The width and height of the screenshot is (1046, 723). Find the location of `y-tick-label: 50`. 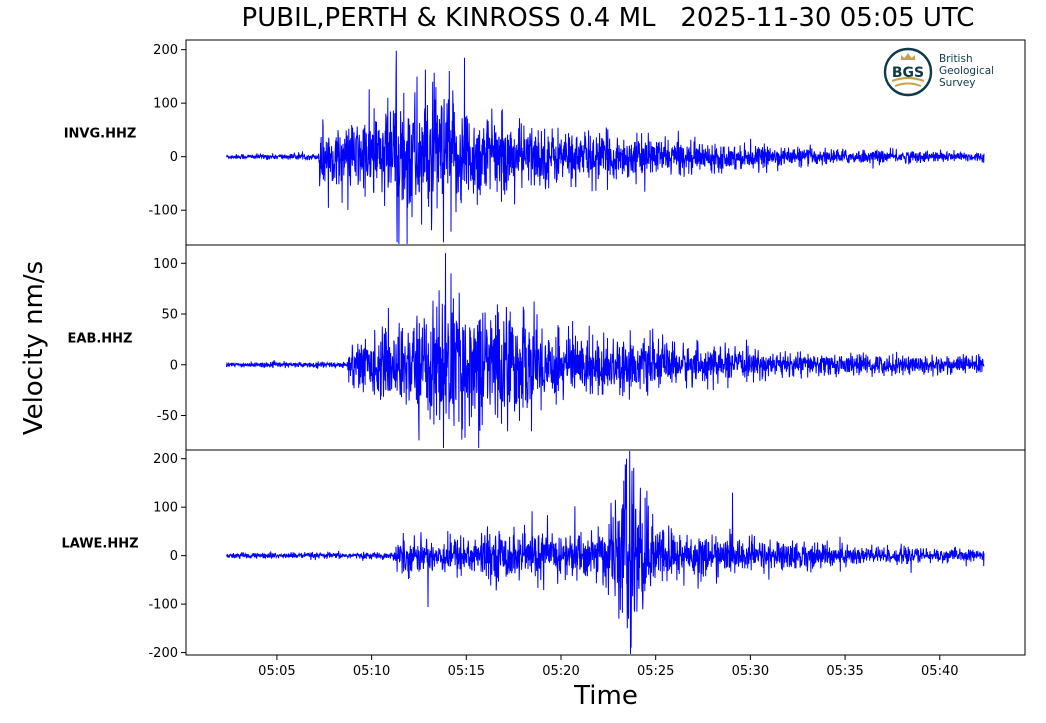

y-tick-label: 50 is located at coordinates (169, 315).